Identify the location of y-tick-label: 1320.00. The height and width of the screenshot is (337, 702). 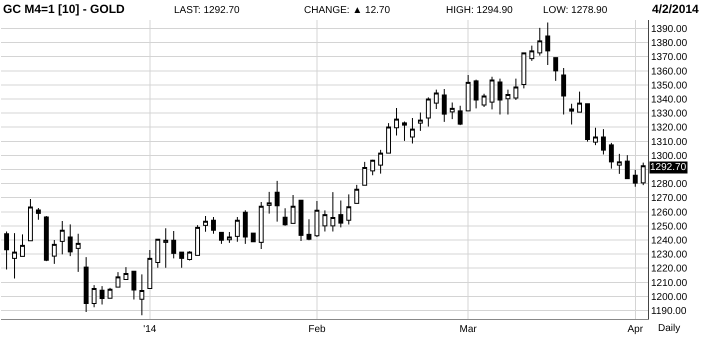
(669, 128).